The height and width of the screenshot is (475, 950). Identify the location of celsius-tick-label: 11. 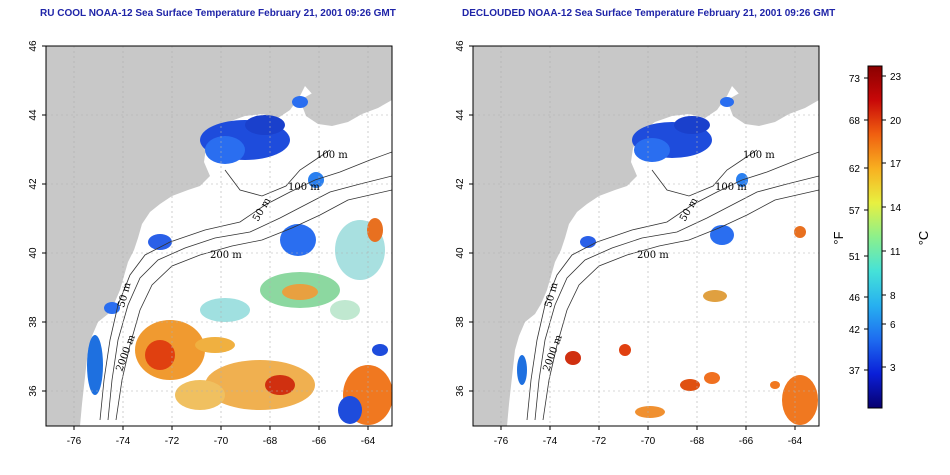
(895, 252).